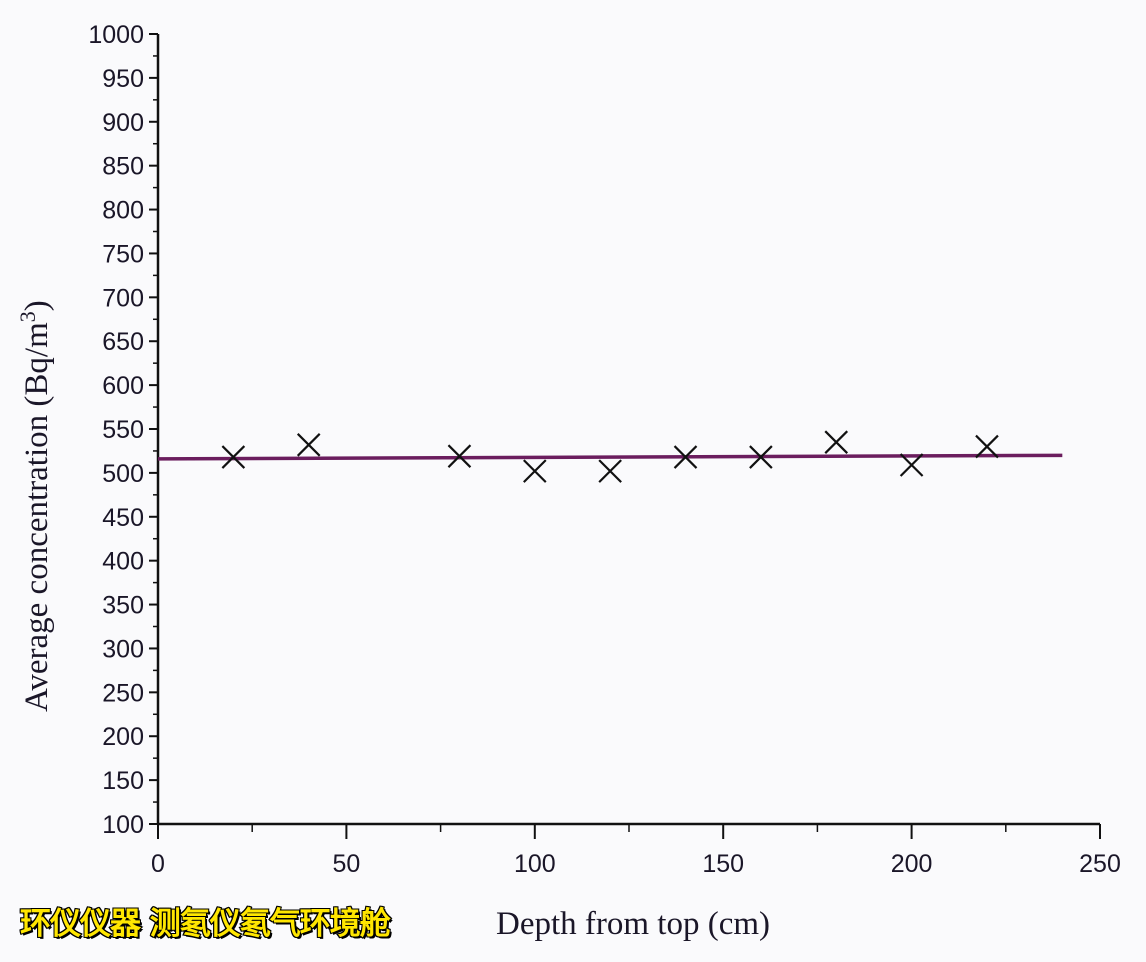  I want to click on y-tick-label: 350, so click(123, 606).